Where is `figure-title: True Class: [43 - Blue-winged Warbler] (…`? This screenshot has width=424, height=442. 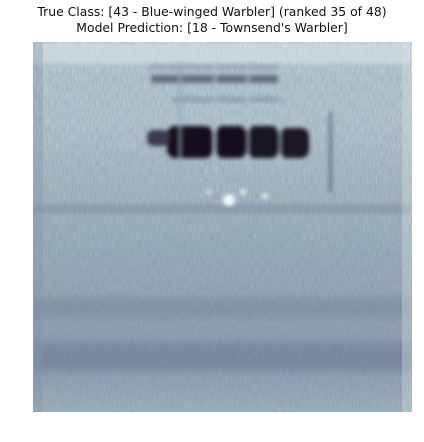 figure-title: True Class: [43 - Blue-winged Warbler] (… is located at coordinates (212, 20).